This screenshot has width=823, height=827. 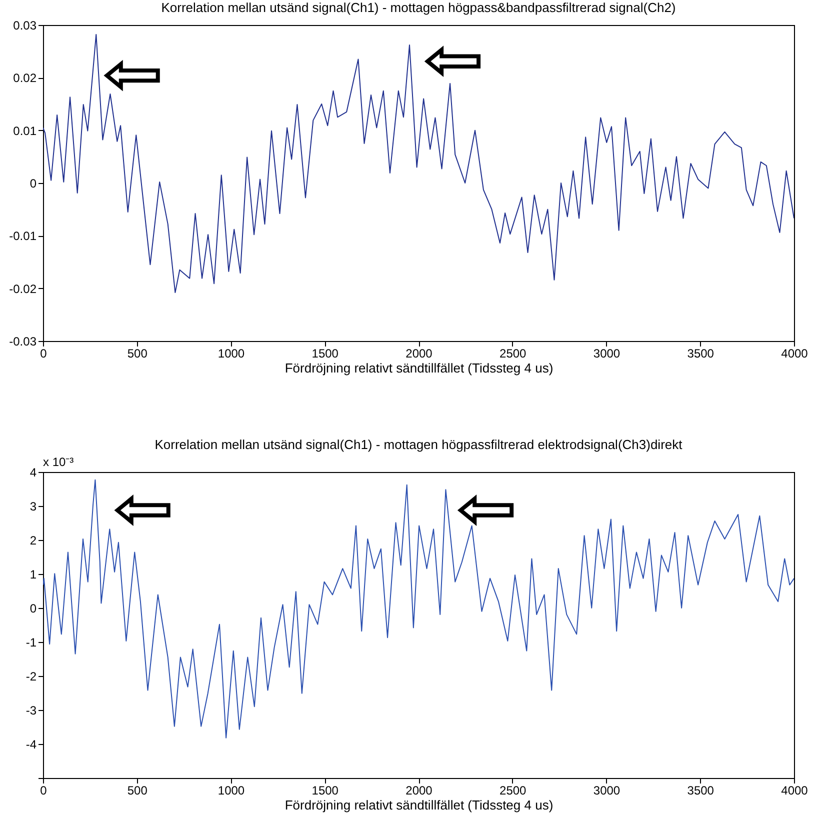 What do you see at coordinates (33, 473) in the screenshot?
I see `y-tick-label: 4` at bounding box center [33, 473].